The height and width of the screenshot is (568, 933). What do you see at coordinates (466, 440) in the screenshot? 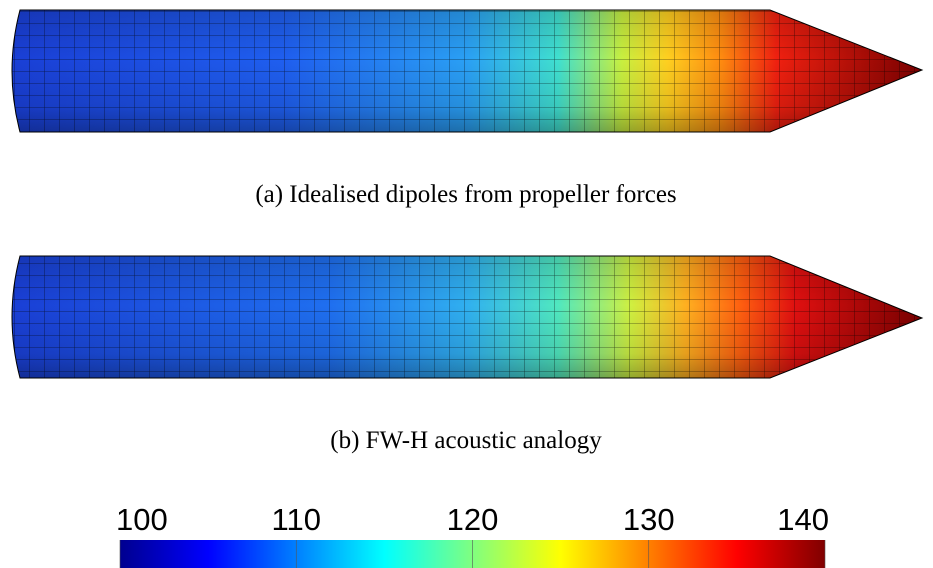
I see `caption: (b) FW-H acoustic analogy` at bounding box center [466, 440].